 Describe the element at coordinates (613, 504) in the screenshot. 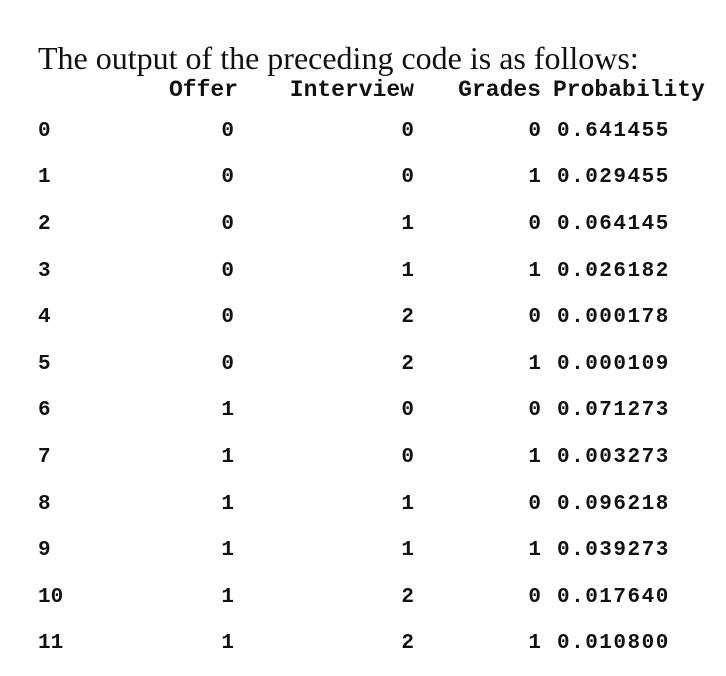

I see `cell-probability: 0.096218` at that location.